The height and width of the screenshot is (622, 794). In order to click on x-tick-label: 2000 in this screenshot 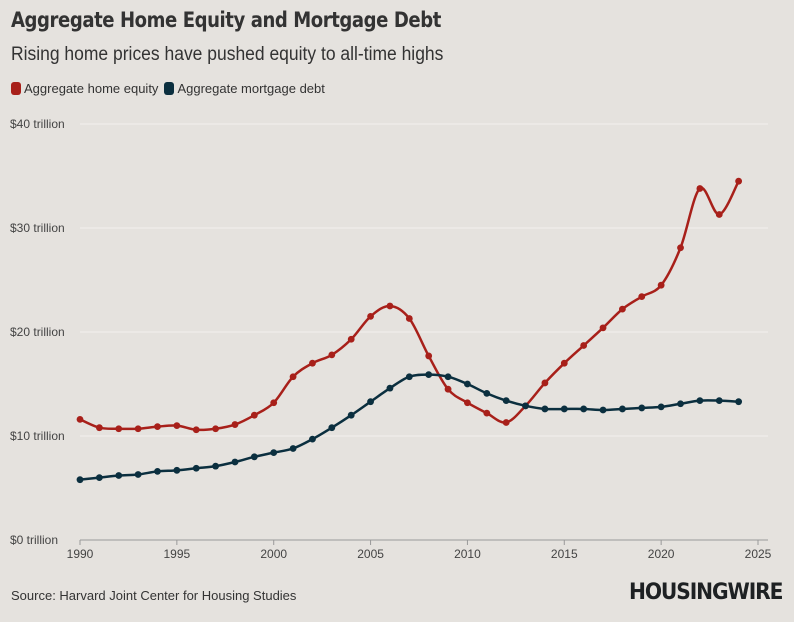, I will do `click(273, 554)`.